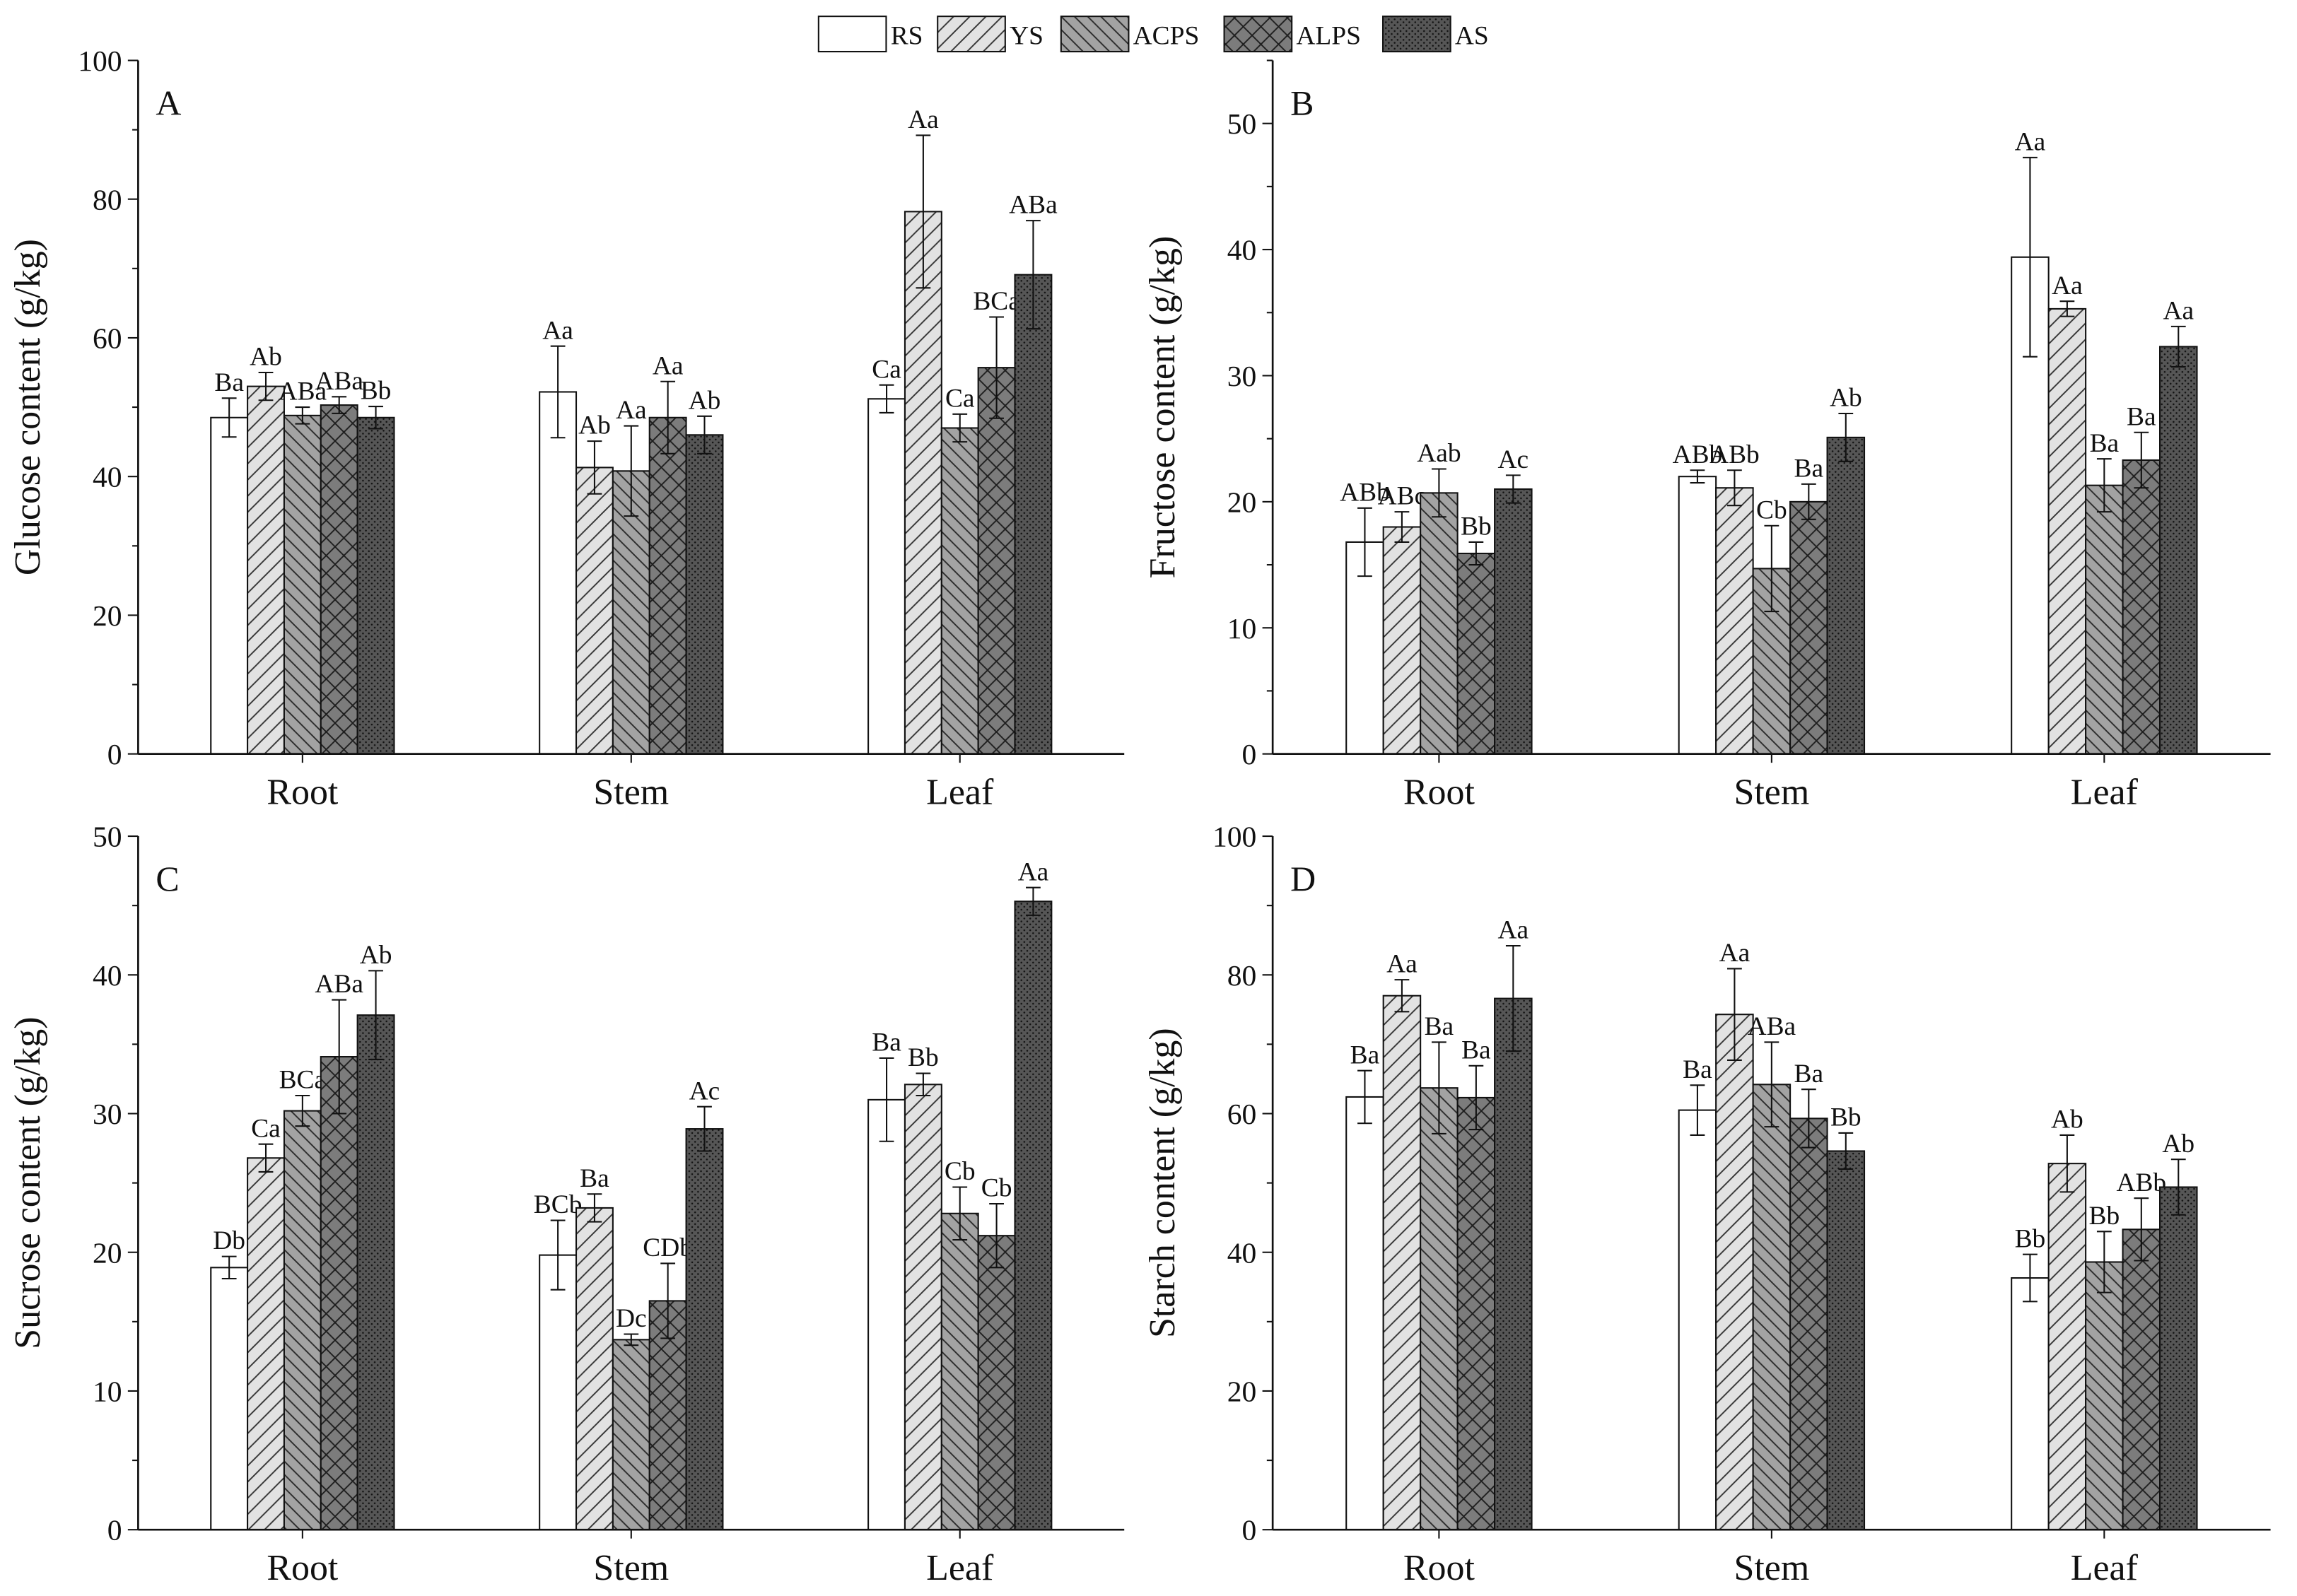 This screenshot has width=2297, height=1596. I want to click on bar-d-stem-rs, so click(1697, 1320).